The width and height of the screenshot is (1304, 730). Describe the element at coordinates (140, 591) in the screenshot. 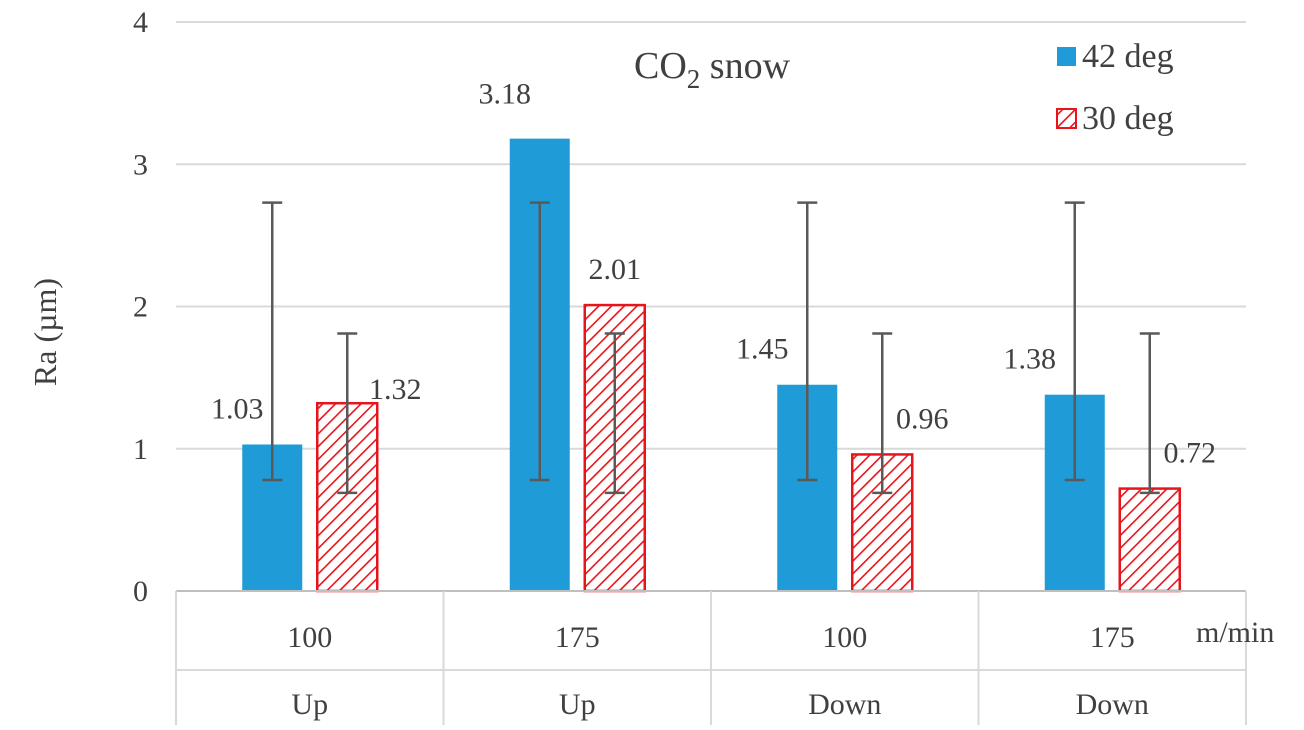

I see `y-tick-label: 0` at that location.